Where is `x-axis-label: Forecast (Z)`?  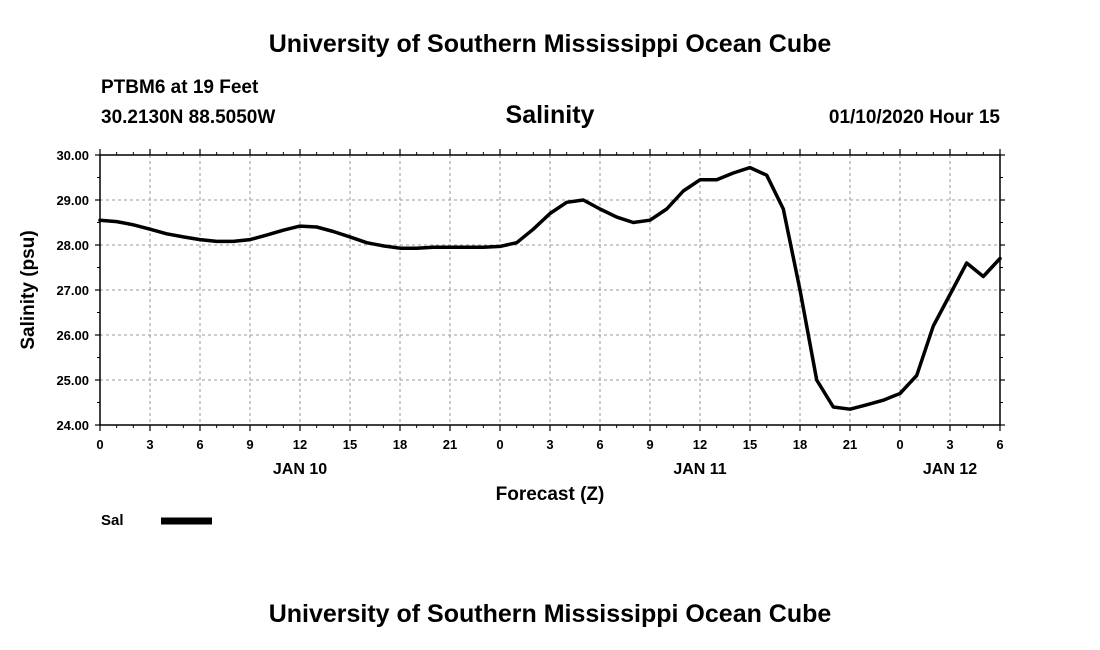 x-axis-label: Forecast (Z) is located at coordinates (550, 494).